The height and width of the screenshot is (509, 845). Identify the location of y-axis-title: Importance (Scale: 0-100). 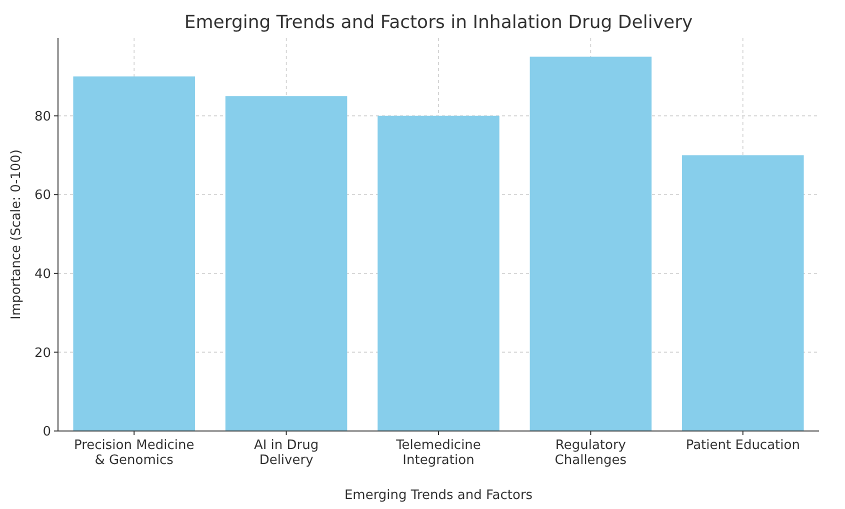
(16, 234).